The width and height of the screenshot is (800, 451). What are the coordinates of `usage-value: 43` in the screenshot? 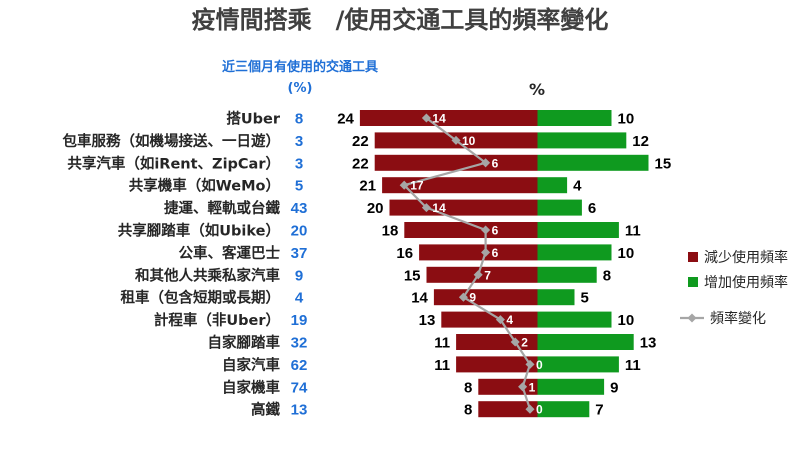 It's located at (299, 208).